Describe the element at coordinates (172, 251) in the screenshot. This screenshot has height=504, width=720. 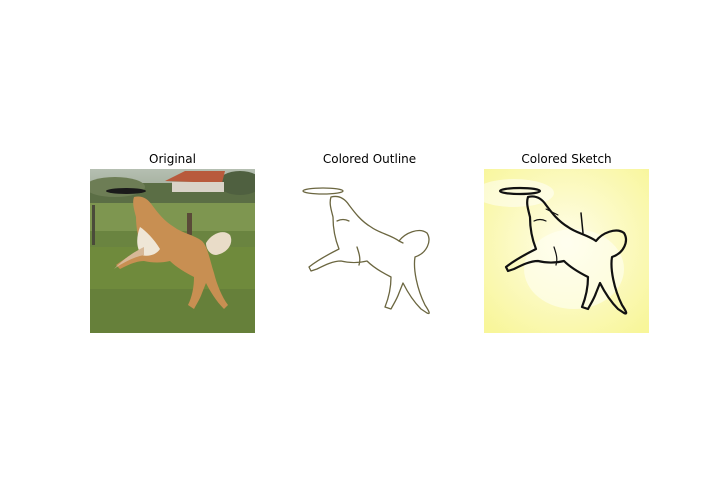
I see `original-photo` at that location.